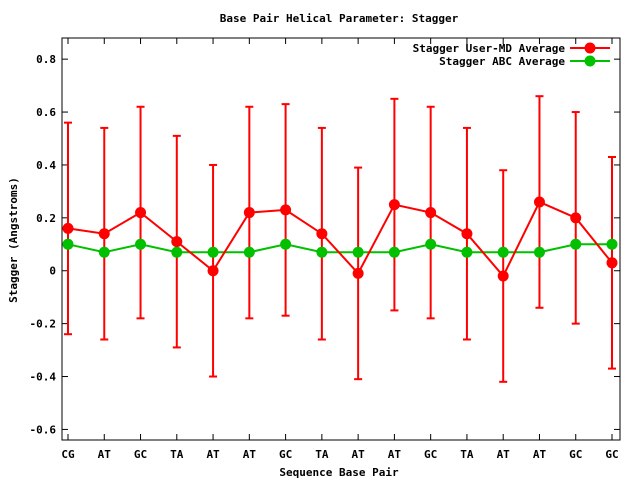 Image resolution: width=640 pixels, height=480 pixels. What do you see at coordinates (13, 240) in the screenshot?
I see `y-axis-label: Stagger (Angstroms)` at bounding box center [13, 240].